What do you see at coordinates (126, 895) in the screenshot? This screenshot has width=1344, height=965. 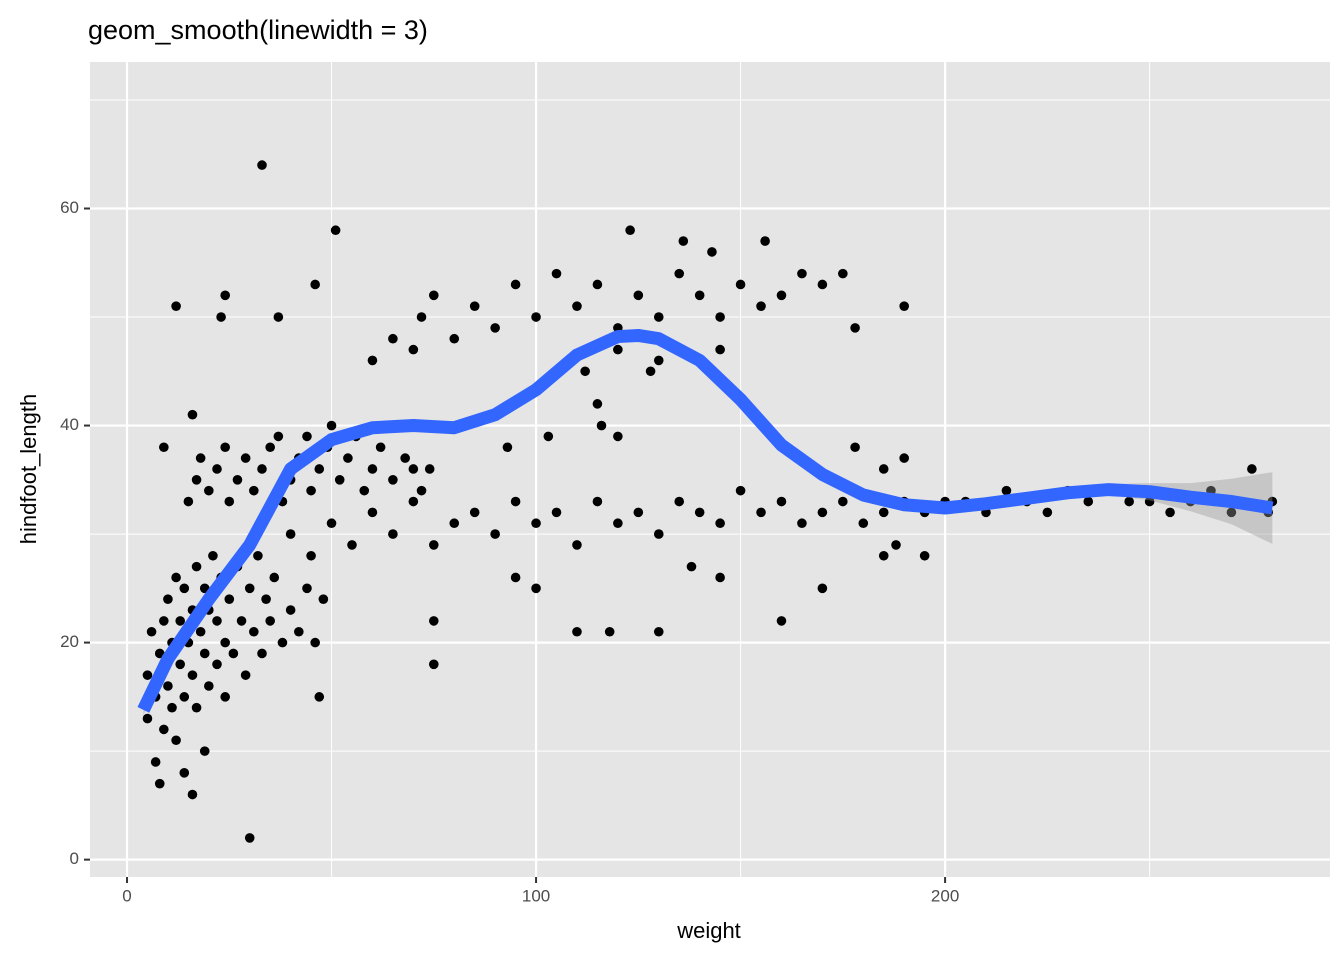 I see `x-tick-label: 0` at bounding box center [126, 895].